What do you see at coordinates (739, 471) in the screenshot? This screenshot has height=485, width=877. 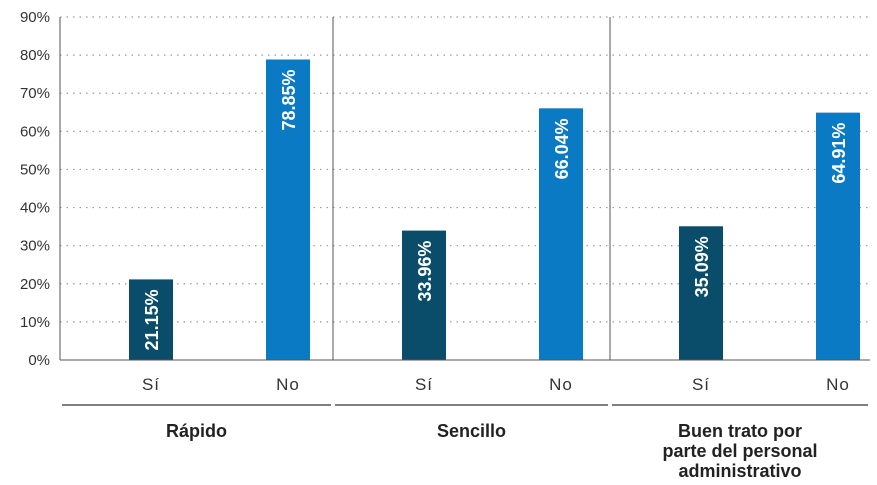 I see `group-label-line: administrativo` at bounding box center [739, 471].